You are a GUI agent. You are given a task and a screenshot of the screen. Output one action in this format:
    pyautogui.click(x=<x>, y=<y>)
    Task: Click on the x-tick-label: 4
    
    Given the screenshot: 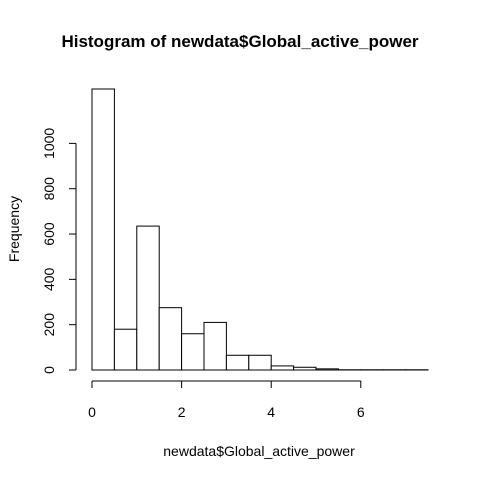 What is the action you would take?
    pyautogui.click(x=271, y=412)
    